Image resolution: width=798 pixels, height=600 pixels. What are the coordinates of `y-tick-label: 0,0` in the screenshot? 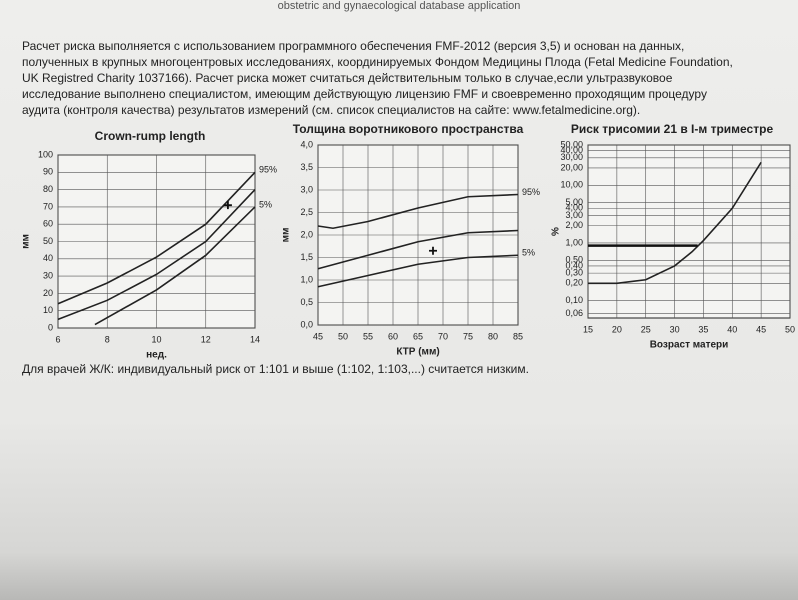 It's located at (306, 324).